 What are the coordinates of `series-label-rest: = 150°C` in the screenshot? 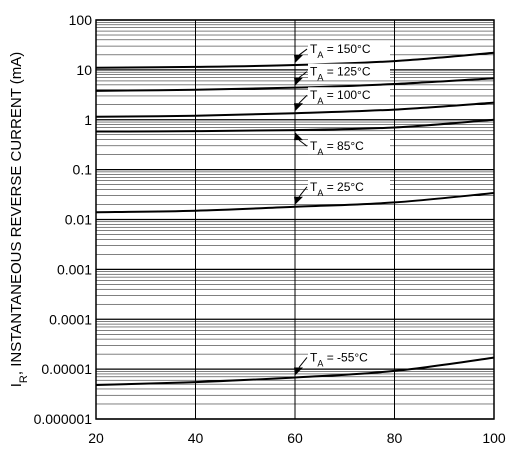 It's located at (346, 49).